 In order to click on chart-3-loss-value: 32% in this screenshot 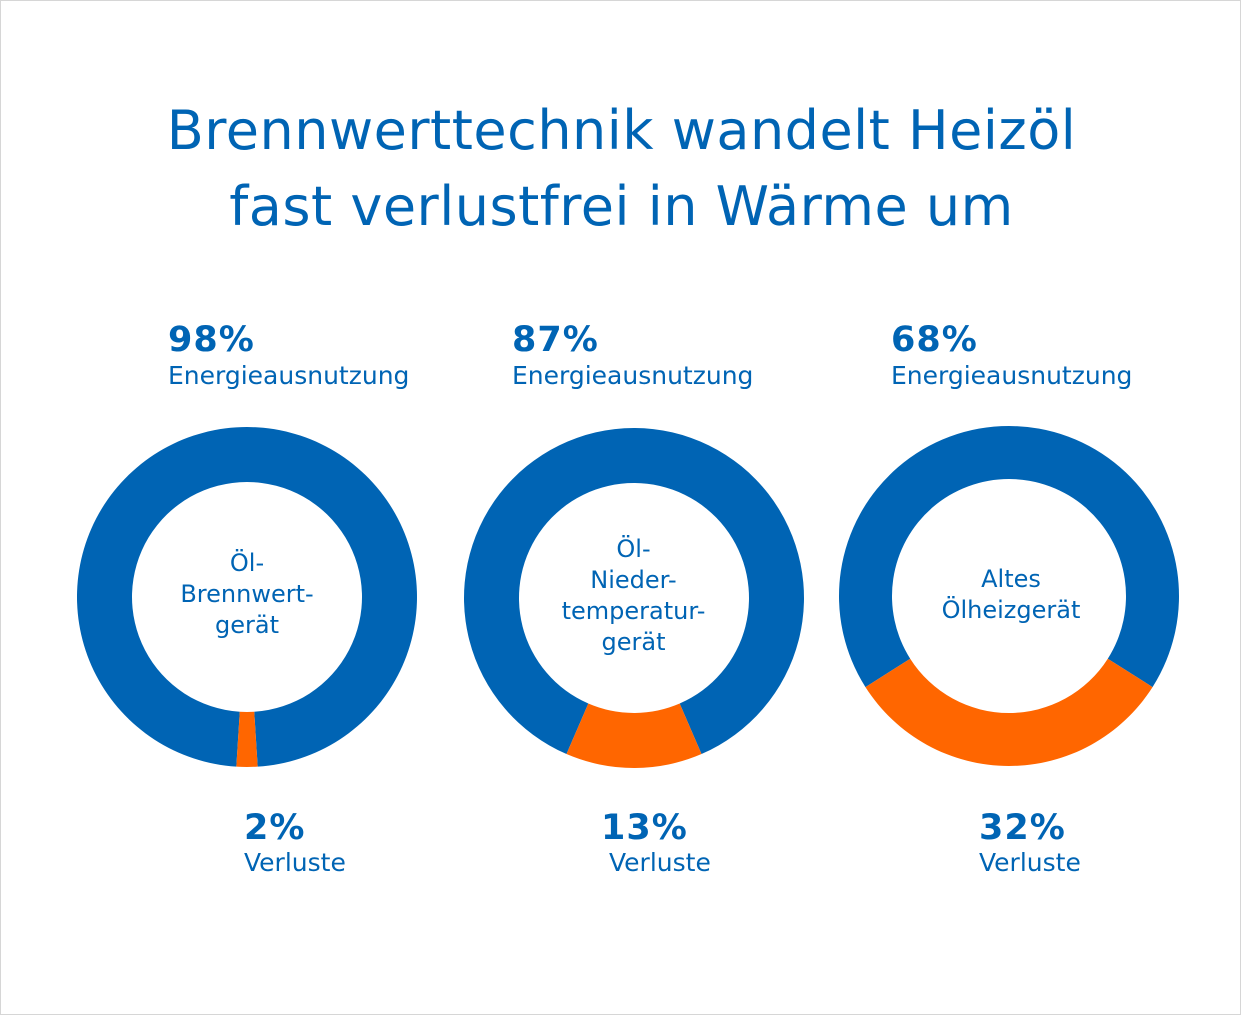, I will do `click(1022, 828)`.